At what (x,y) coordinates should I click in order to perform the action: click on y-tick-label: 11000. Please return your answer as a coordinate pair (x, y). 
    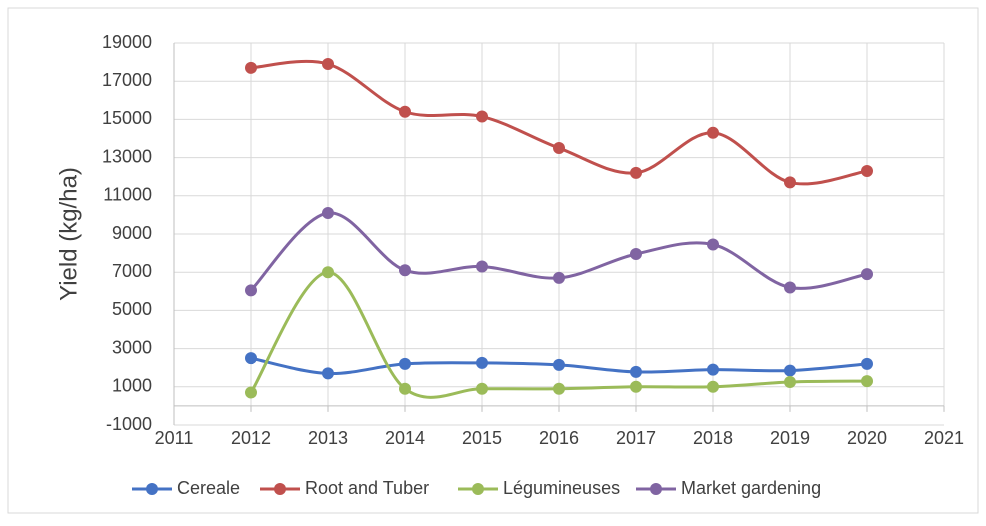
    Looking at the image, I should click on (127, 195).